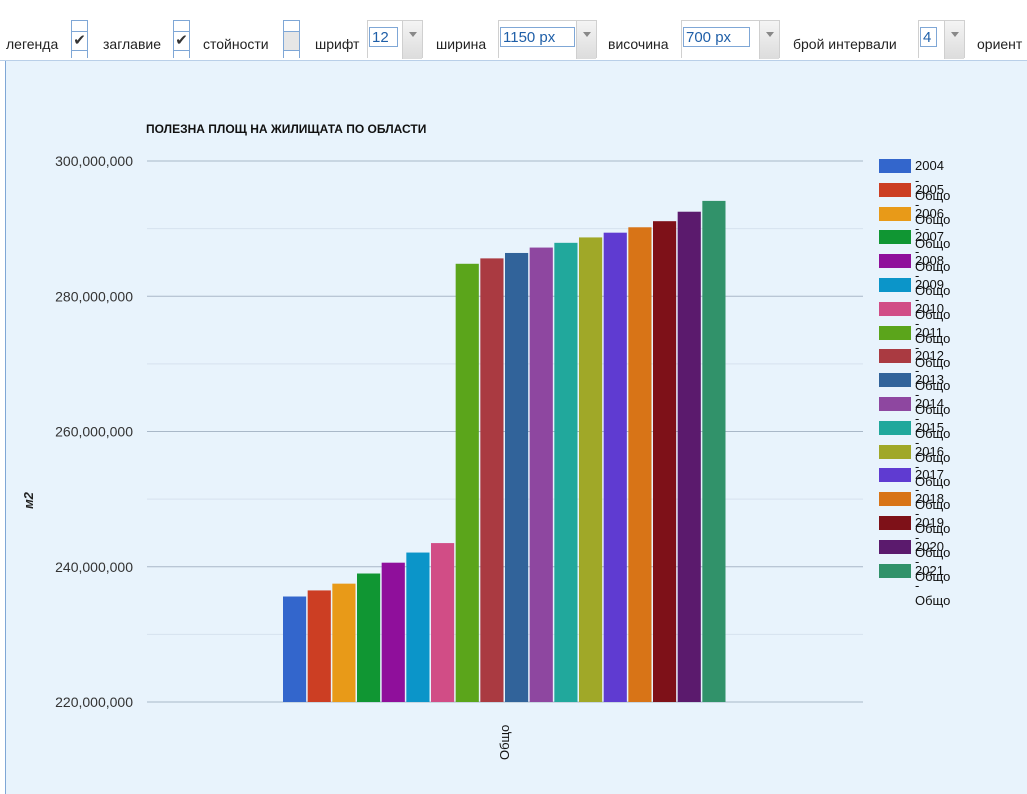 The height and width of the screenshot is (794, 1027). Describe the element at coordinates (933, 561) in the screenshot. I see `legend-label: 2020 - Общо` at that location.